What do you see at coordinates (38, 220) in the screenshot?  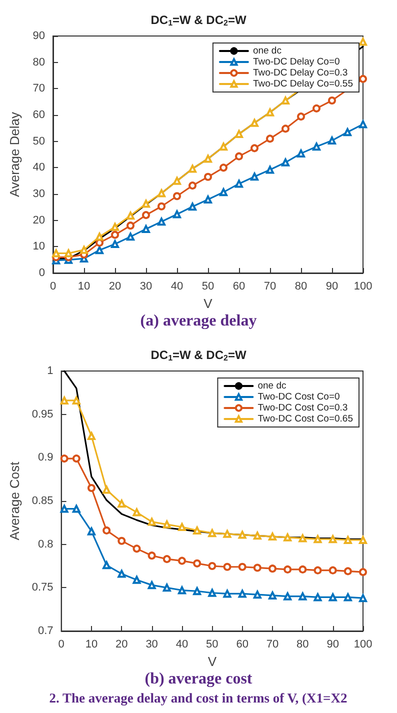 I see `y-tick-label: 20` at bounding box center [38, 220].